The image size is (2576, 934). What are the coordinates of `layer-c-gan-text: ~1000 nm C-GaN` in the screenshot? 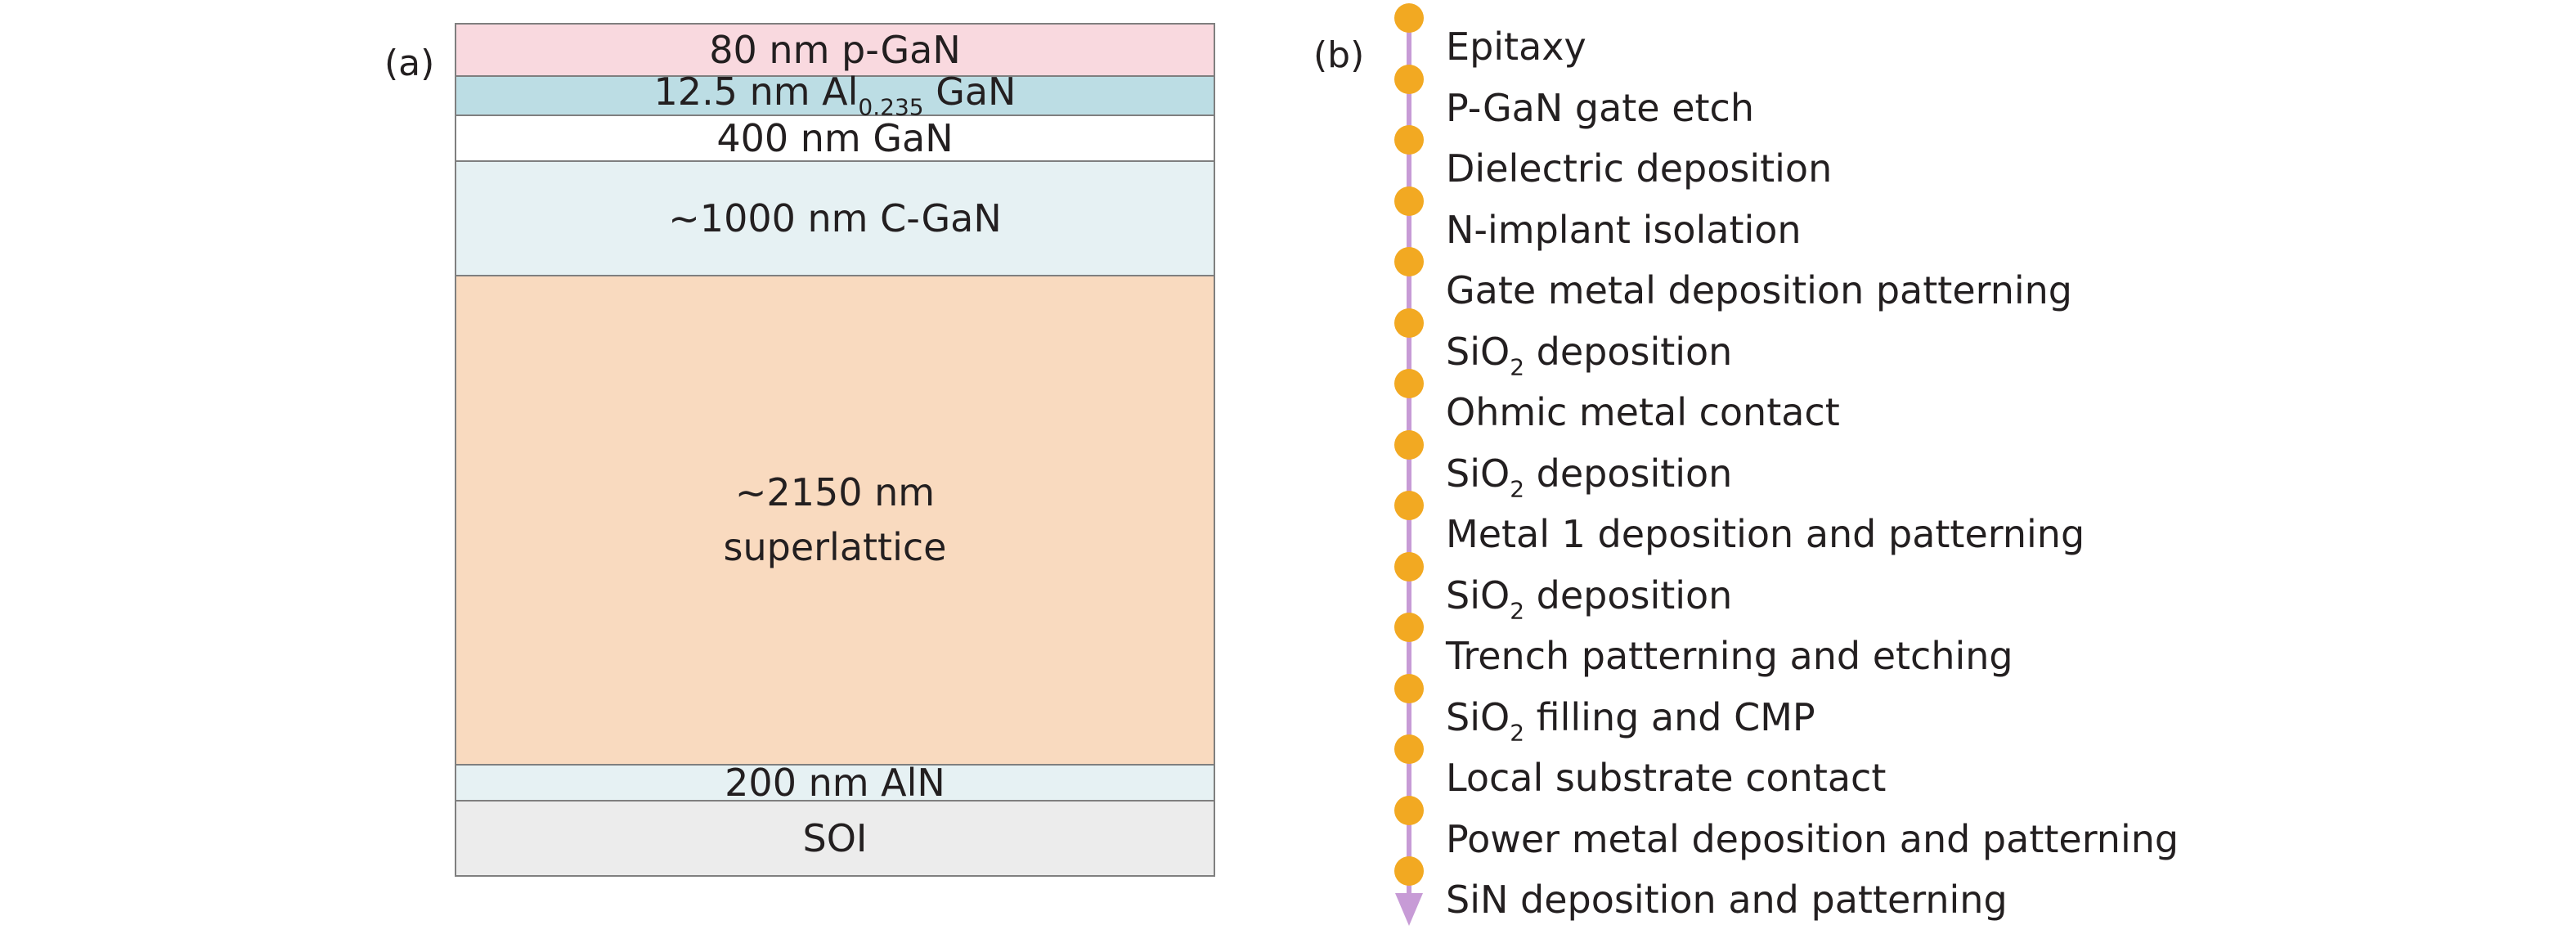 It's located at (835, 217).